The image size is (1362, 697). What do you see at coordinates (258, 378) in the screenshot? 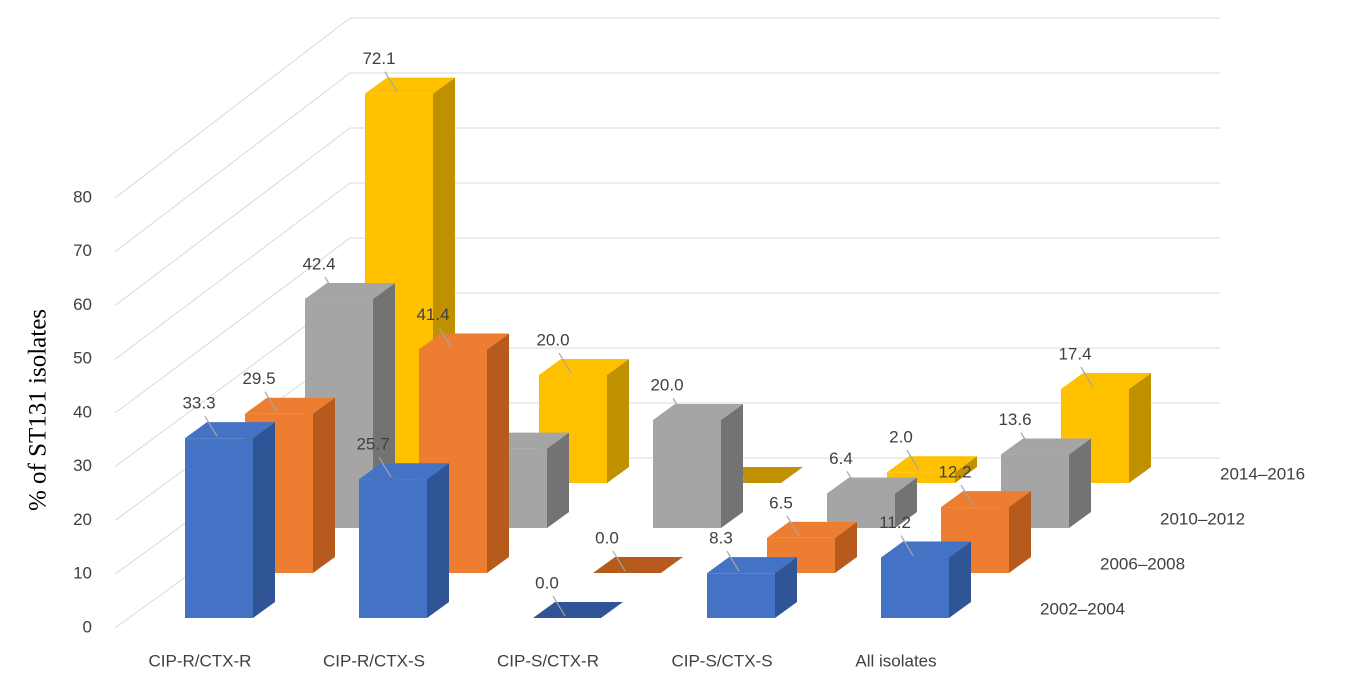
I see `value-label: 29.5` at bounding box center [258, 378].